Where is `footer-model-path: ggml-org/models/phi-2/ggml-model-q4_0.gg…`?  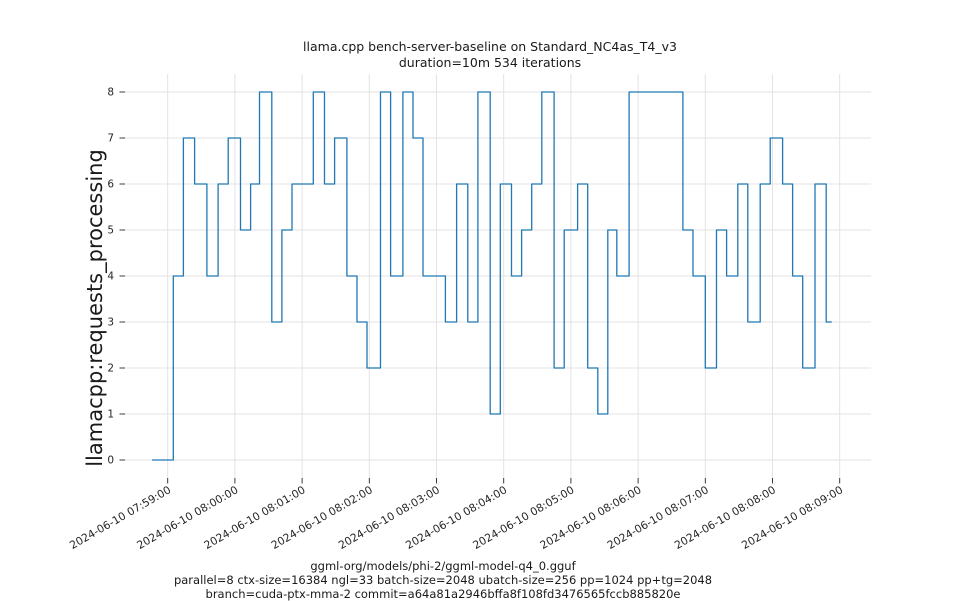 footer-model-path: ggml-org/models/phi-2/ggml-model-q4_0.gg… is located at coordinates (443, 566).